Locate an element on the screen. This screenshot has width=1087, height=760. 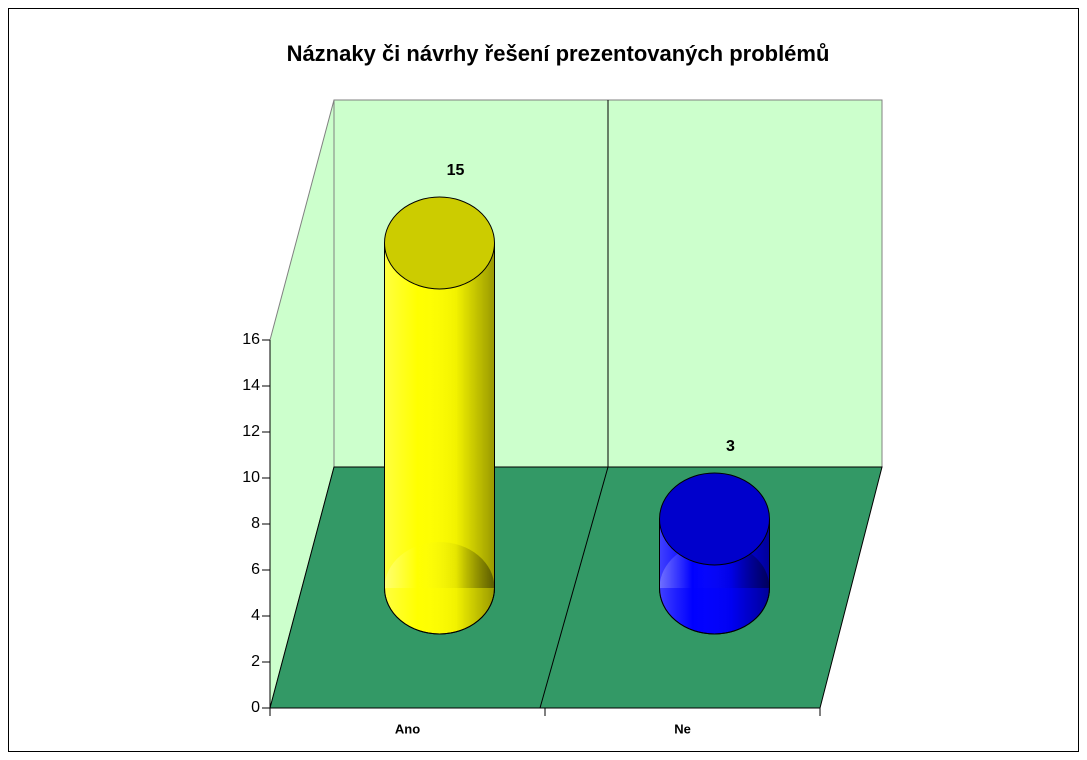
y-tick-label: 8 is located at coordinates (255, 523).